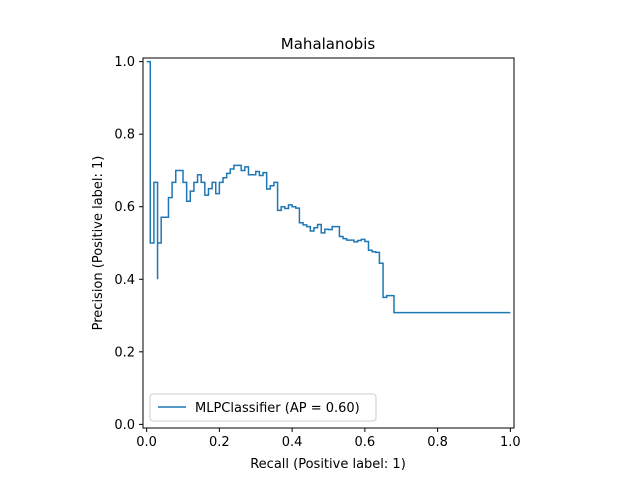 The height and width of the screenshot is (480, 640). What do you see at coordinates (437, 442) in the screenshot?
I see `x-tick-label: 0.8` at bounding box center [437, 442].